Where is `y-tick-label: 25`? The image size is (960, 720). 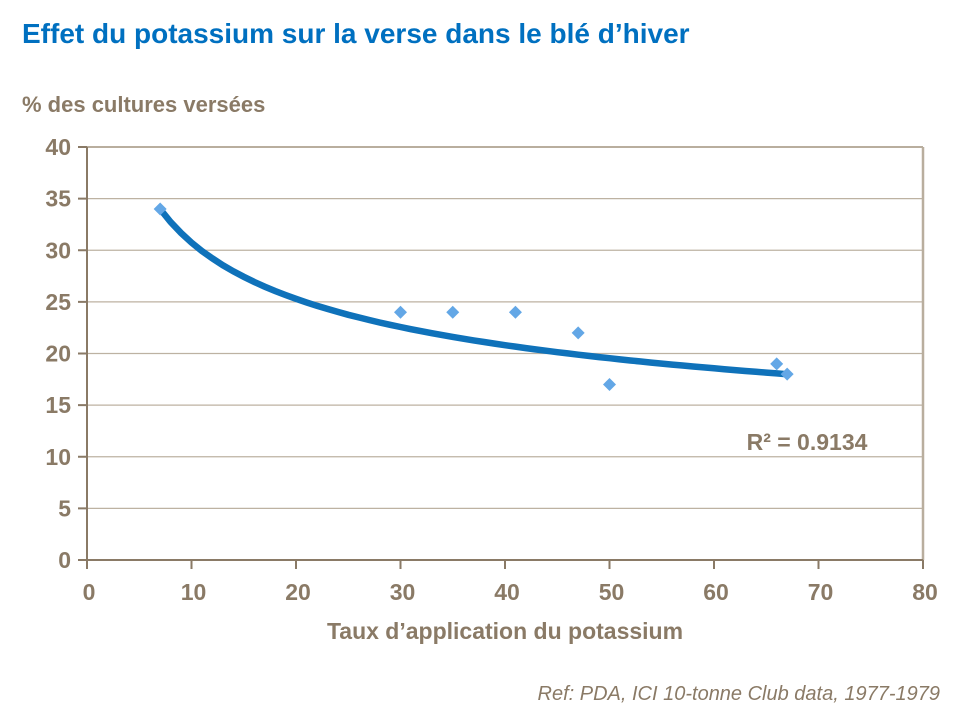 y-tick-label: 25 is located at coordinates (58, 302).